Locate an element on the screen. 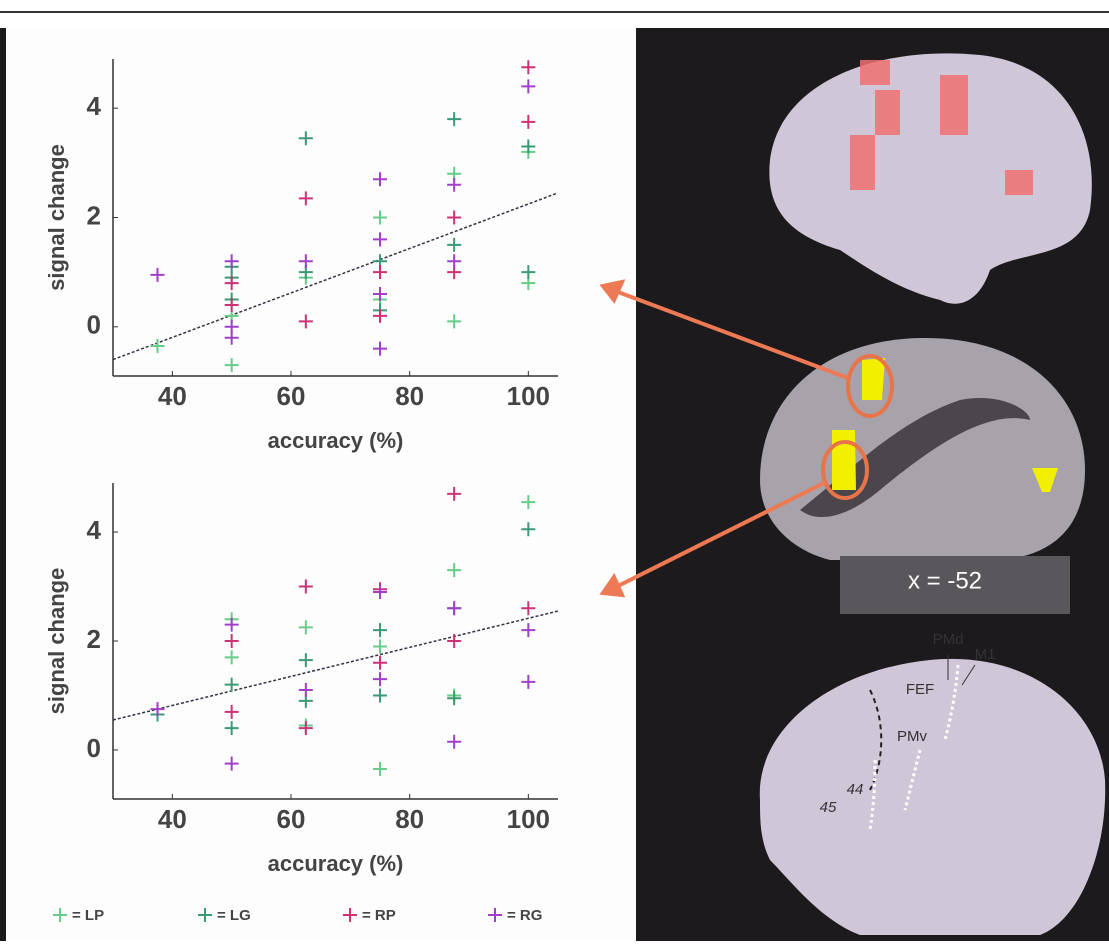 This screenshot has height=946, width=1109. brain-slice: x = -52 is located at coordinates (922, 475).